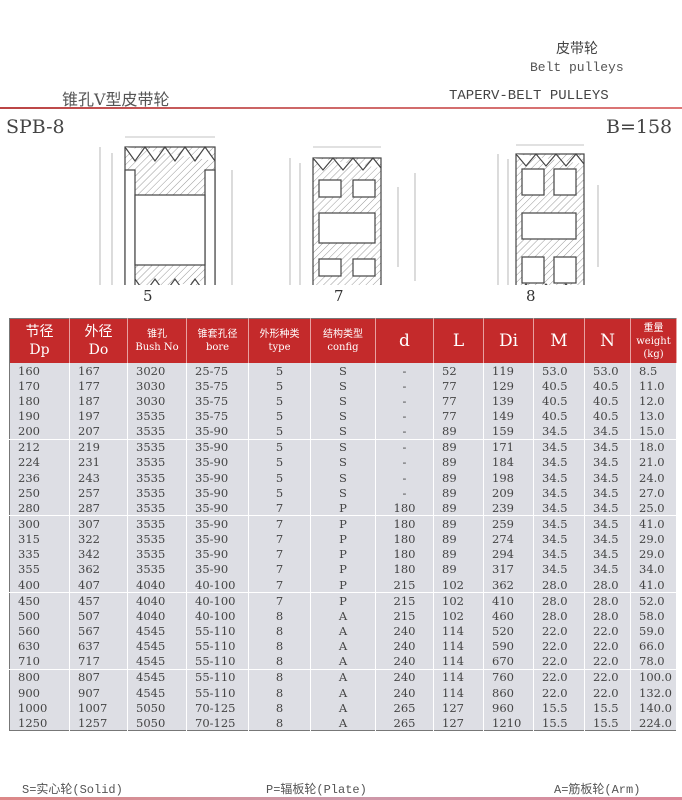 The width and height of the screenshot is (682, 800). What do you see at coordinates (343, 431) in the screenshot?
I see `table-row: 200 207 3535 35-90 5 S -89 159 34.5 34.5 15.0` at bounding box center [343, 431].